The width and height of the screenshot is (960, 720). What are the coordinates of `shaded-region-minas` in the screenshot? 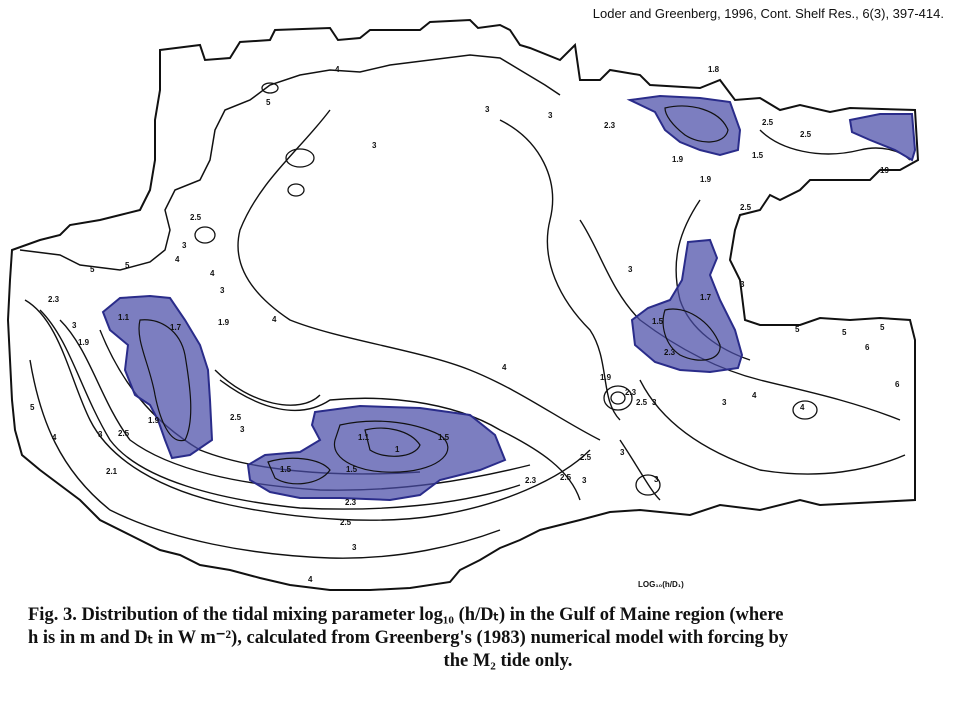 It's located at (684, 125).